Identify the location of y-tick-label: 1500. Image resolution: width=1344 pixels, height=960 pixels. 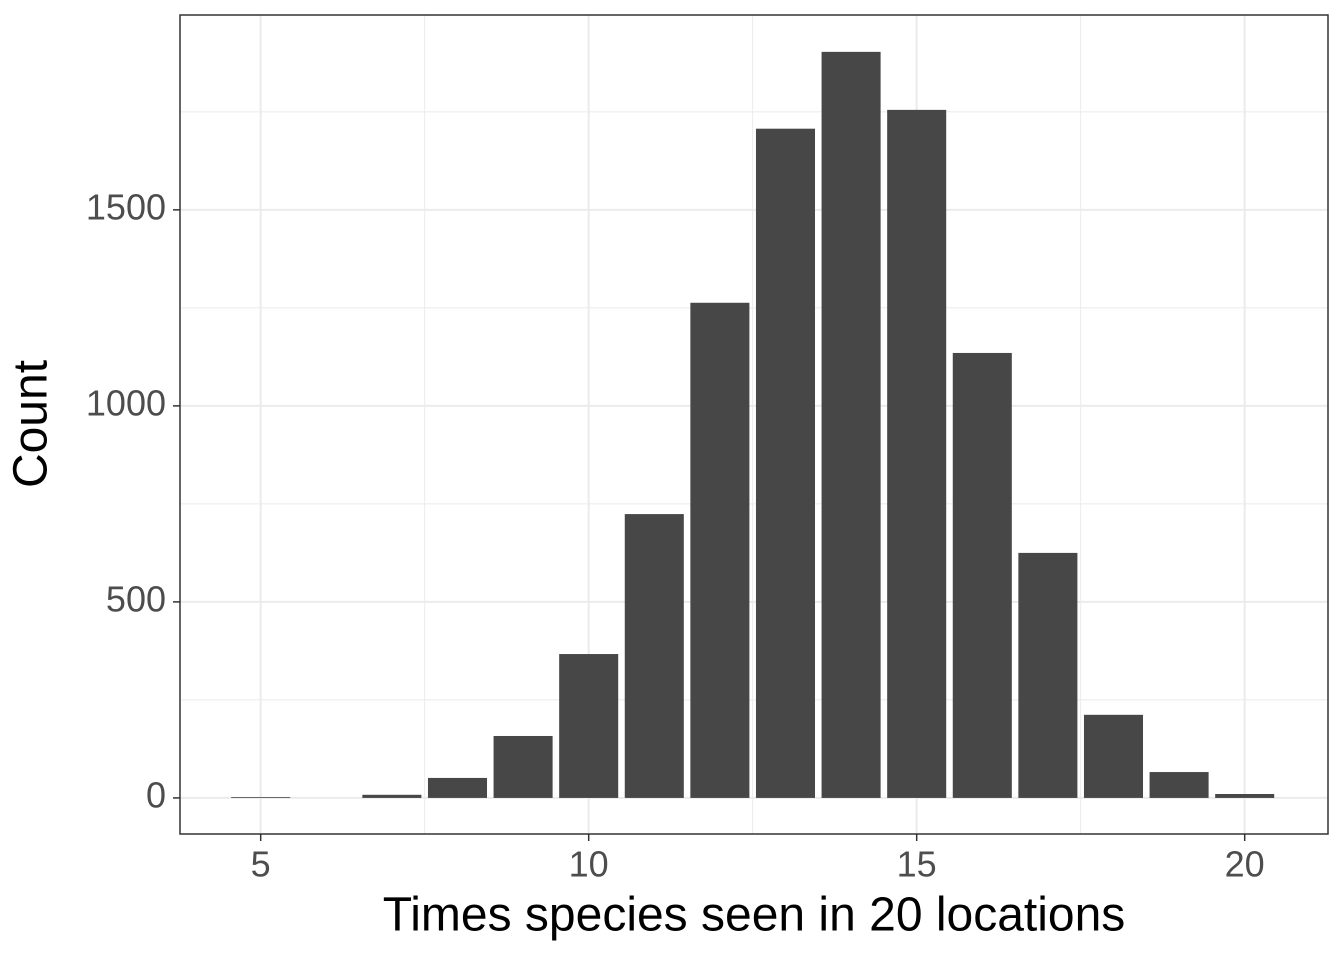
(126, 206).